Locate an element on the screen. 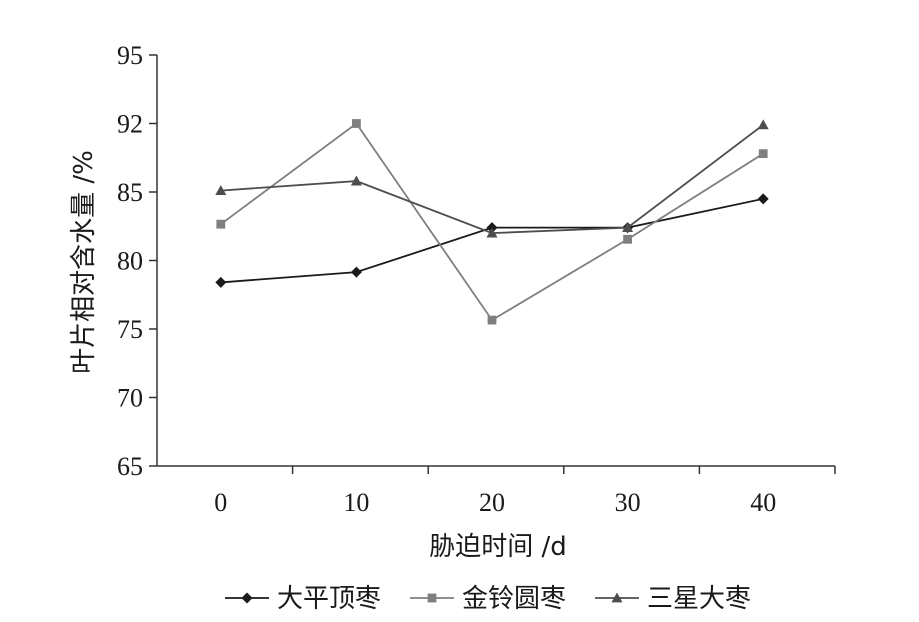 This screenshot has height=622, width=919. legend-label: 大平顶枣 is located at coordinates (329, 599).